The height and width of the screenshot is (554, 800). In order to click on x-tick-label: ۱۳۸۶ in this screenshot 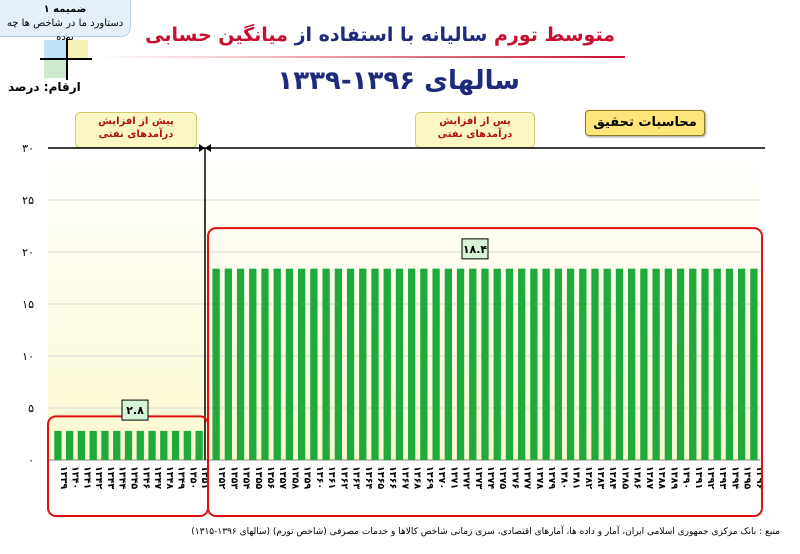, I will do `click(637, 477)`.